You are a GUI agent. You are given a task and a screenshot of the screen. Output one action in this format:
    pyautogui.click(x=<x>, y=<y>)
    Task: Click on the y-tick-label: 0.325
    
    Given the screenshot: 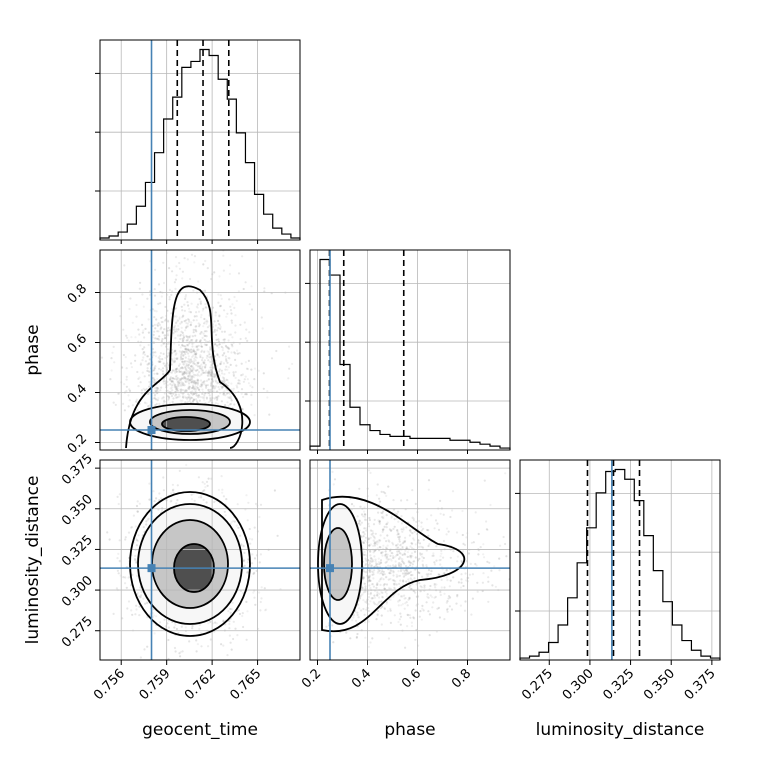 What is the action you would take?
    pyautogui.click(x=77, y=550)
    